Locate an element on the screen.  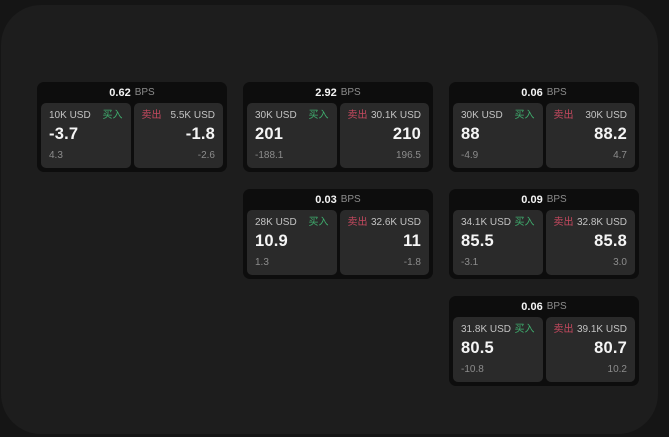
buy-notional: 10K USD is located at coordinates (70, 115).